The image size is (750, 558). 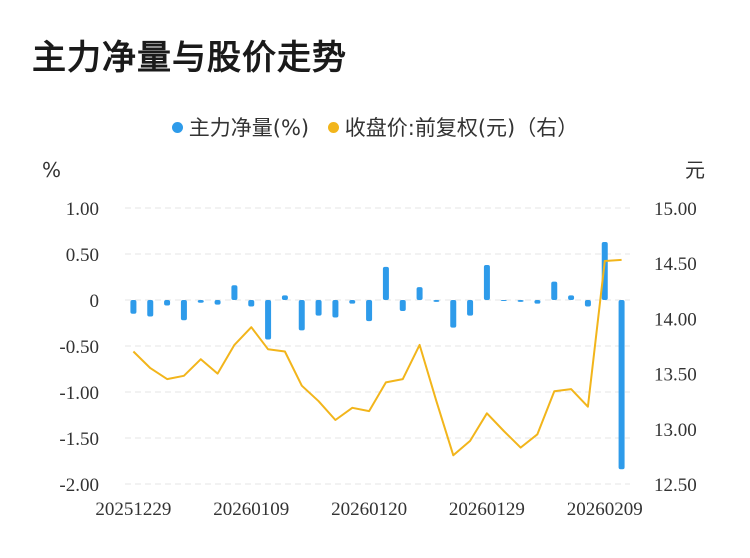 I want to click on x-tick-label: 20260120, so click(x=369, y=509).